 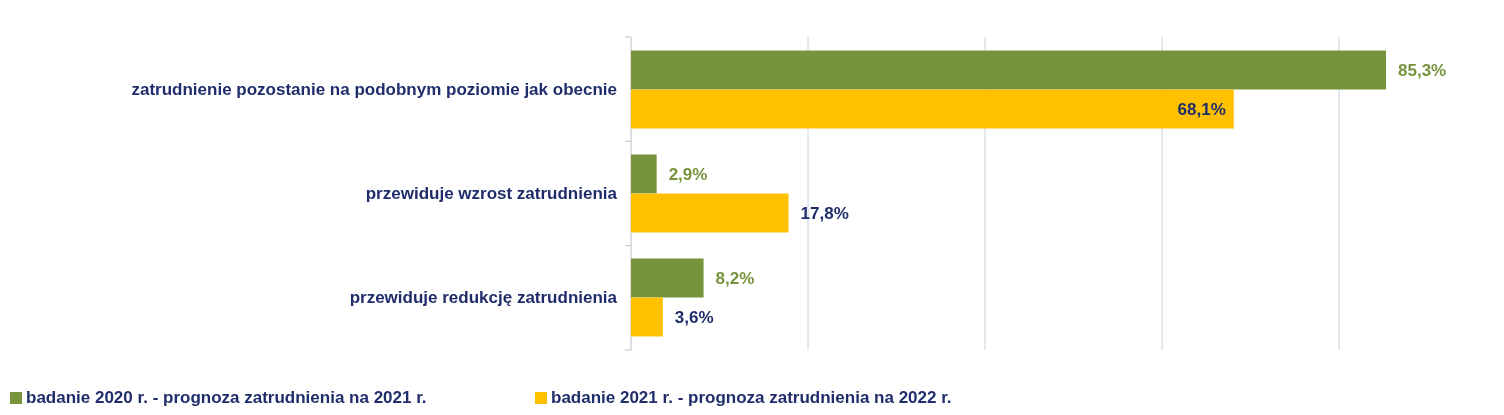 I want to click on data-label: 68,1%, so click(x=1201, y=109).